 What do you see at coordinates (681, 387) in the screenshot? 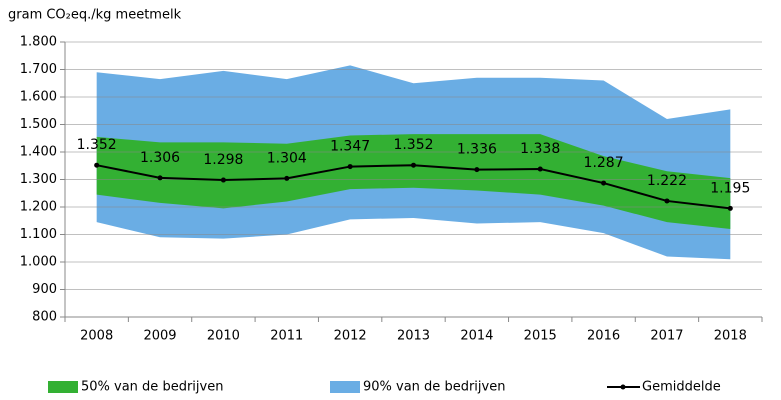
I see `legend-label: Gemiddelde` at bounding box center [681, 387].